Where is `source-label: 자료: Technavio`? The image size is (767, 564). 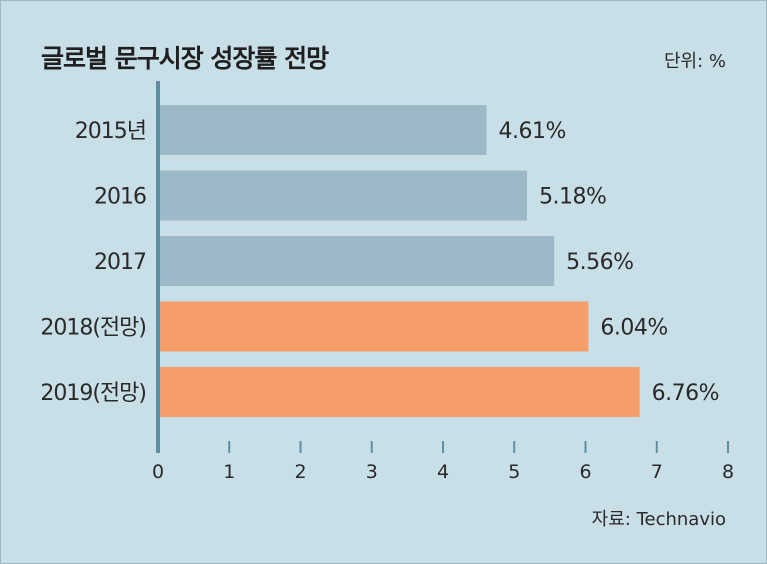
source-label: 자료: Technavio is located at coordinates (658, 519).